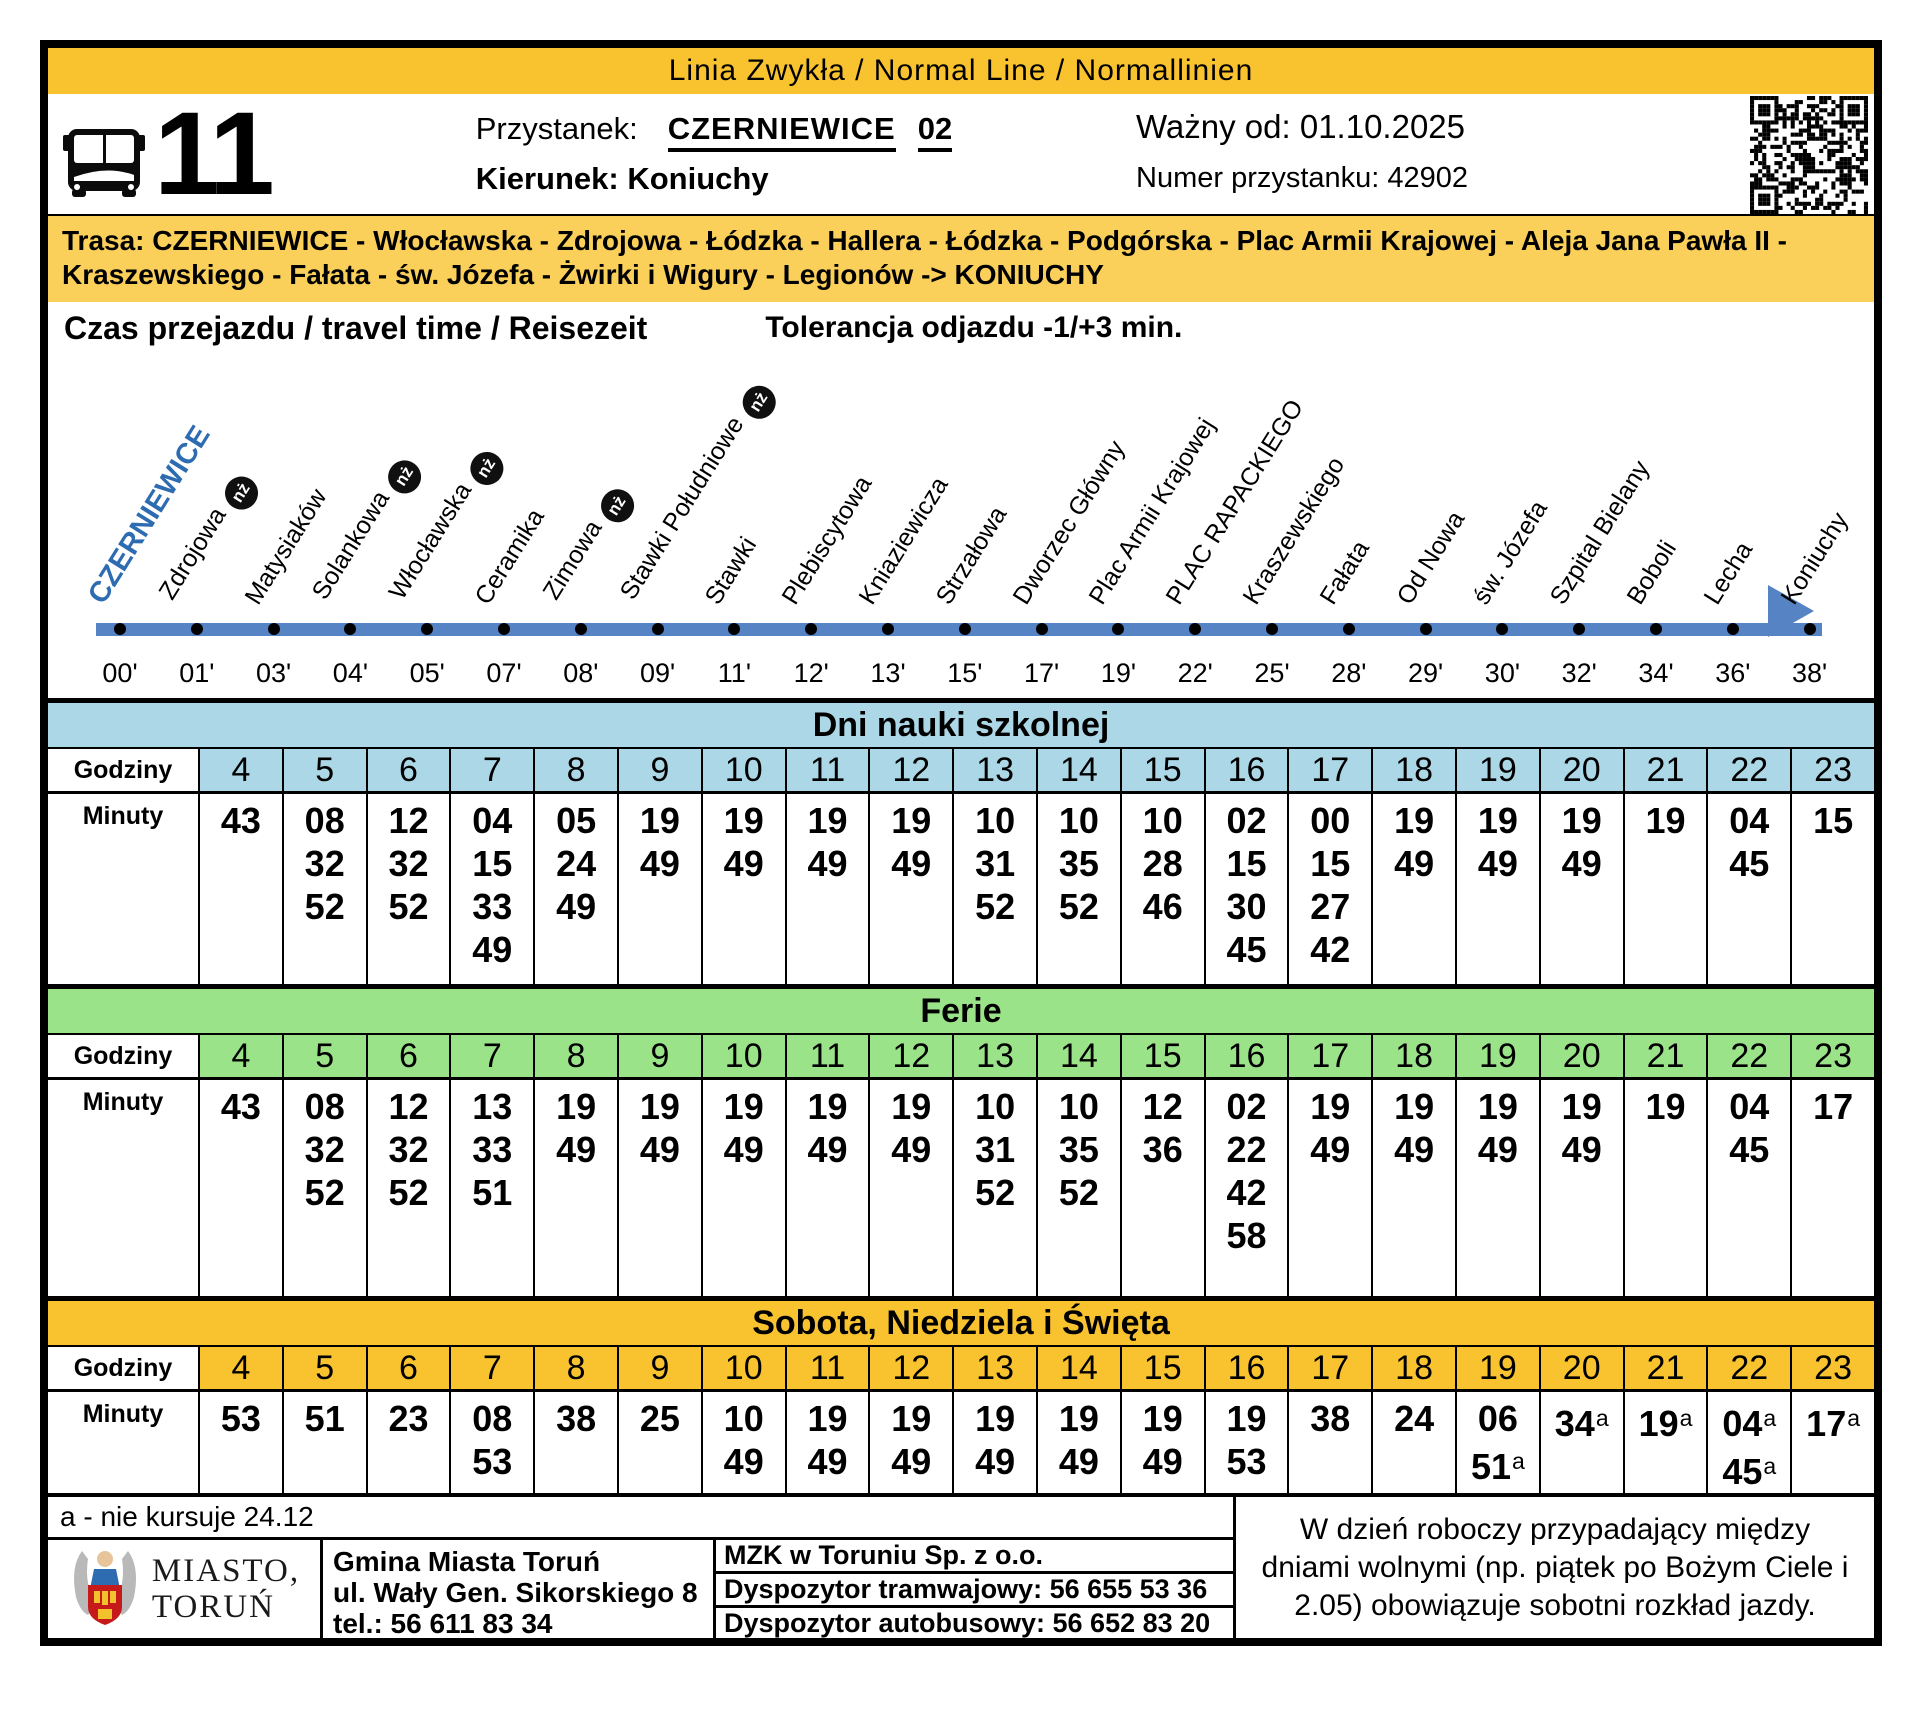 Image resolution: width=1920 pixels, height=1718 pixels. What do you see at coordinates (1414, 1418) in the screenshot?
I see `departure-minute: 24` at bounding box center [1414, 1418].